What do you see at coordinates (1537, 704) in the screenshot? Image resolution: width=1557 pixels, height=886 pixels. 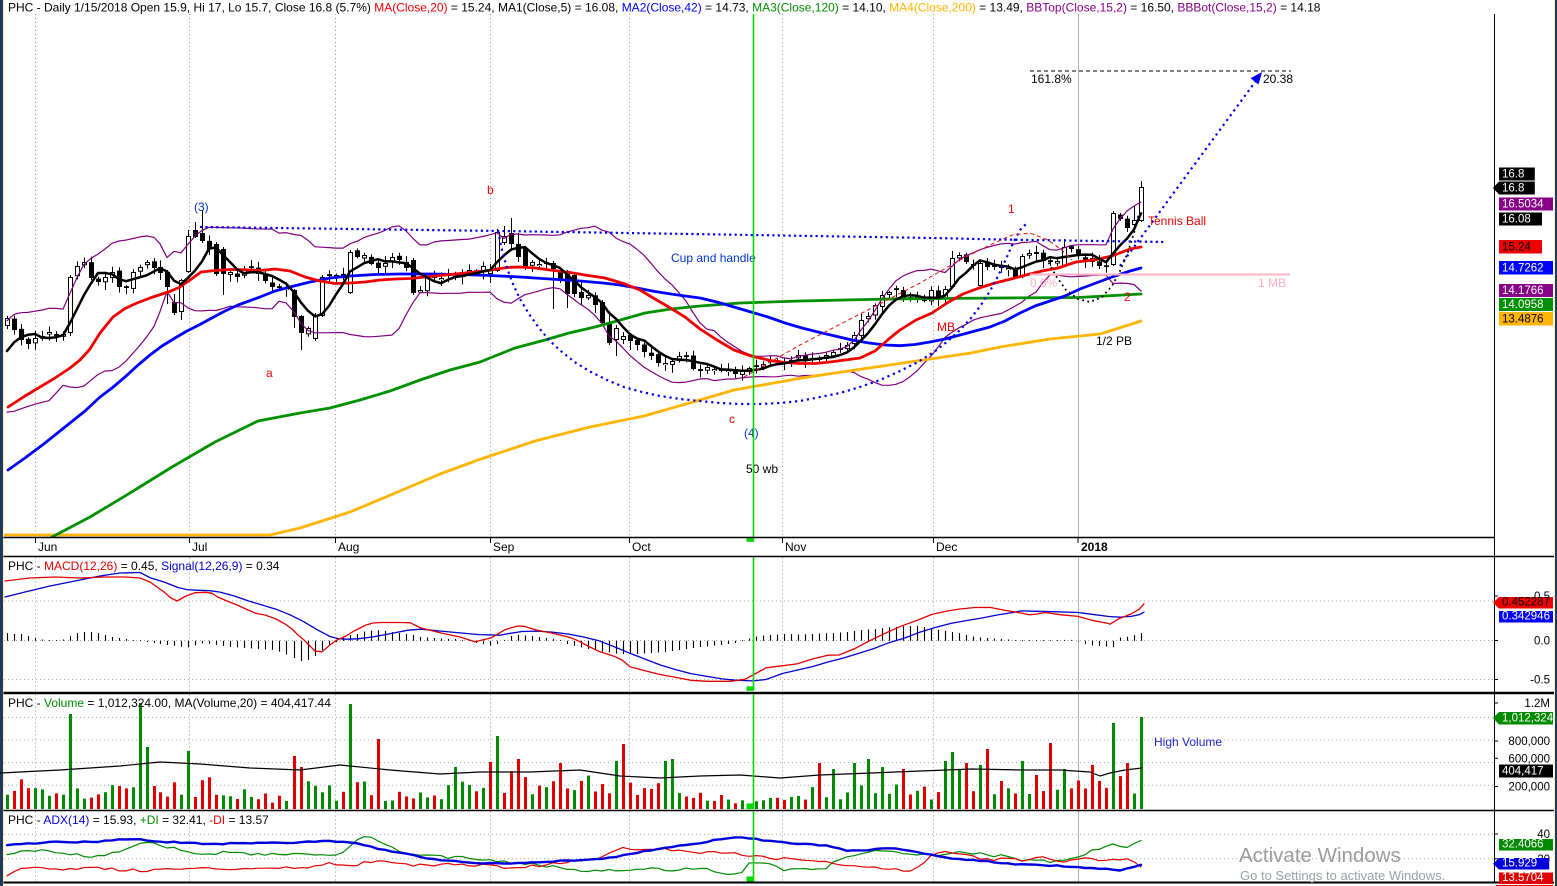 I see `svg-text: 1.2M` at bounding box center [1537, 704].